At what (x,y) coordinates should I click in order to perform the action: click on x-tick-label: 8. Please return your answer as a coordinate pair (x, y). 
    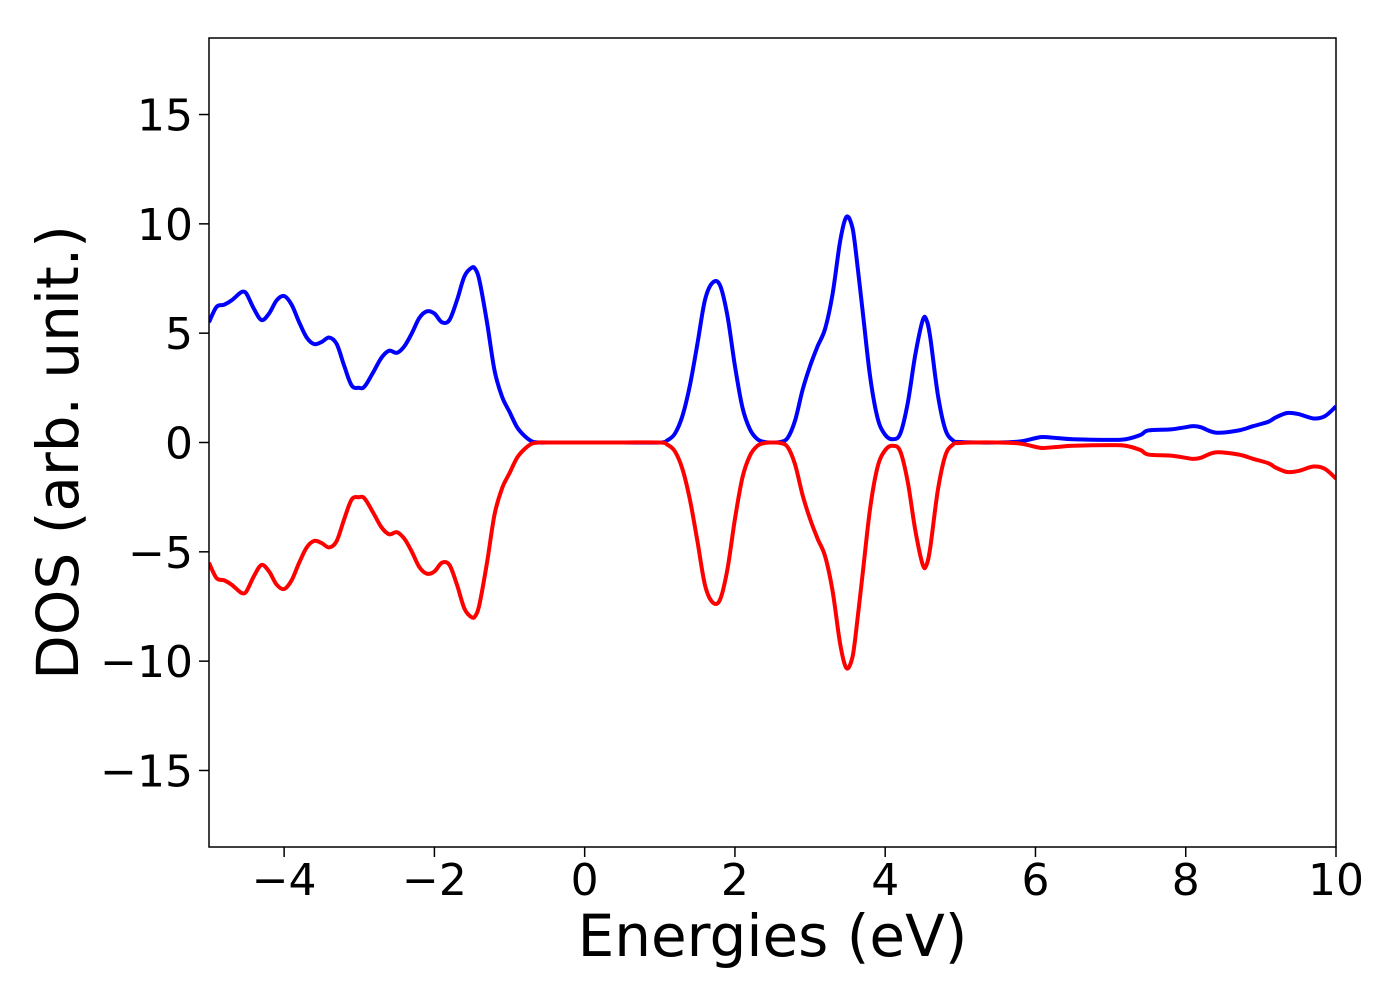
    Looking at the image, I should click on (1186, 880).